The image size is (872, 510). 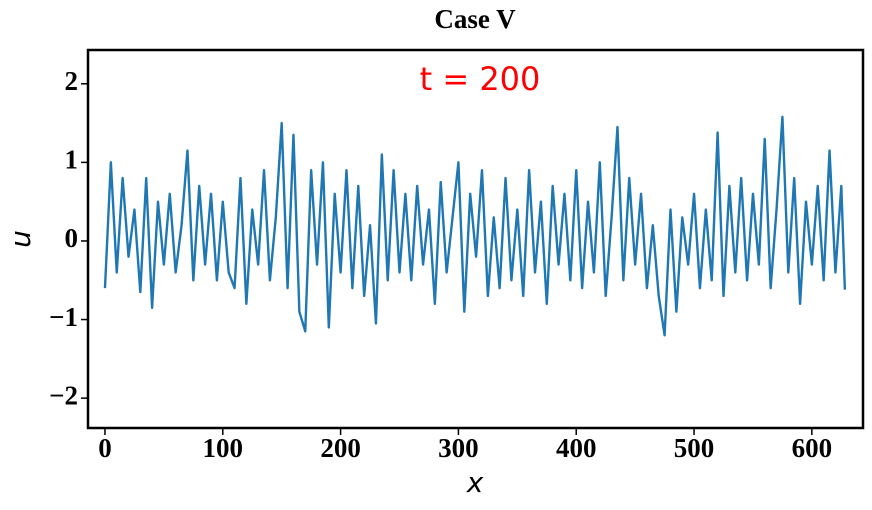 What do you see at coordinates (694, 448) in the screenshot?
I see `x-tick-label: 500` at bounding box center [694, 448].